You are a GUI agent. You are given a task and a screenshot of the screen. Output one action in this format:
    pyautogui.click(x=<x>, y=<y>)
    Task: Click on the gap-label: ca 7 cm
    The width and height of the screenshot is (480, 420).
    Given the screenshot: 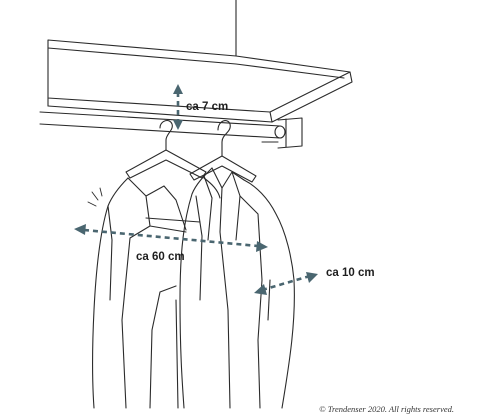 What is the action you would take?
    pyautogui.click(x=207, y=107)
    